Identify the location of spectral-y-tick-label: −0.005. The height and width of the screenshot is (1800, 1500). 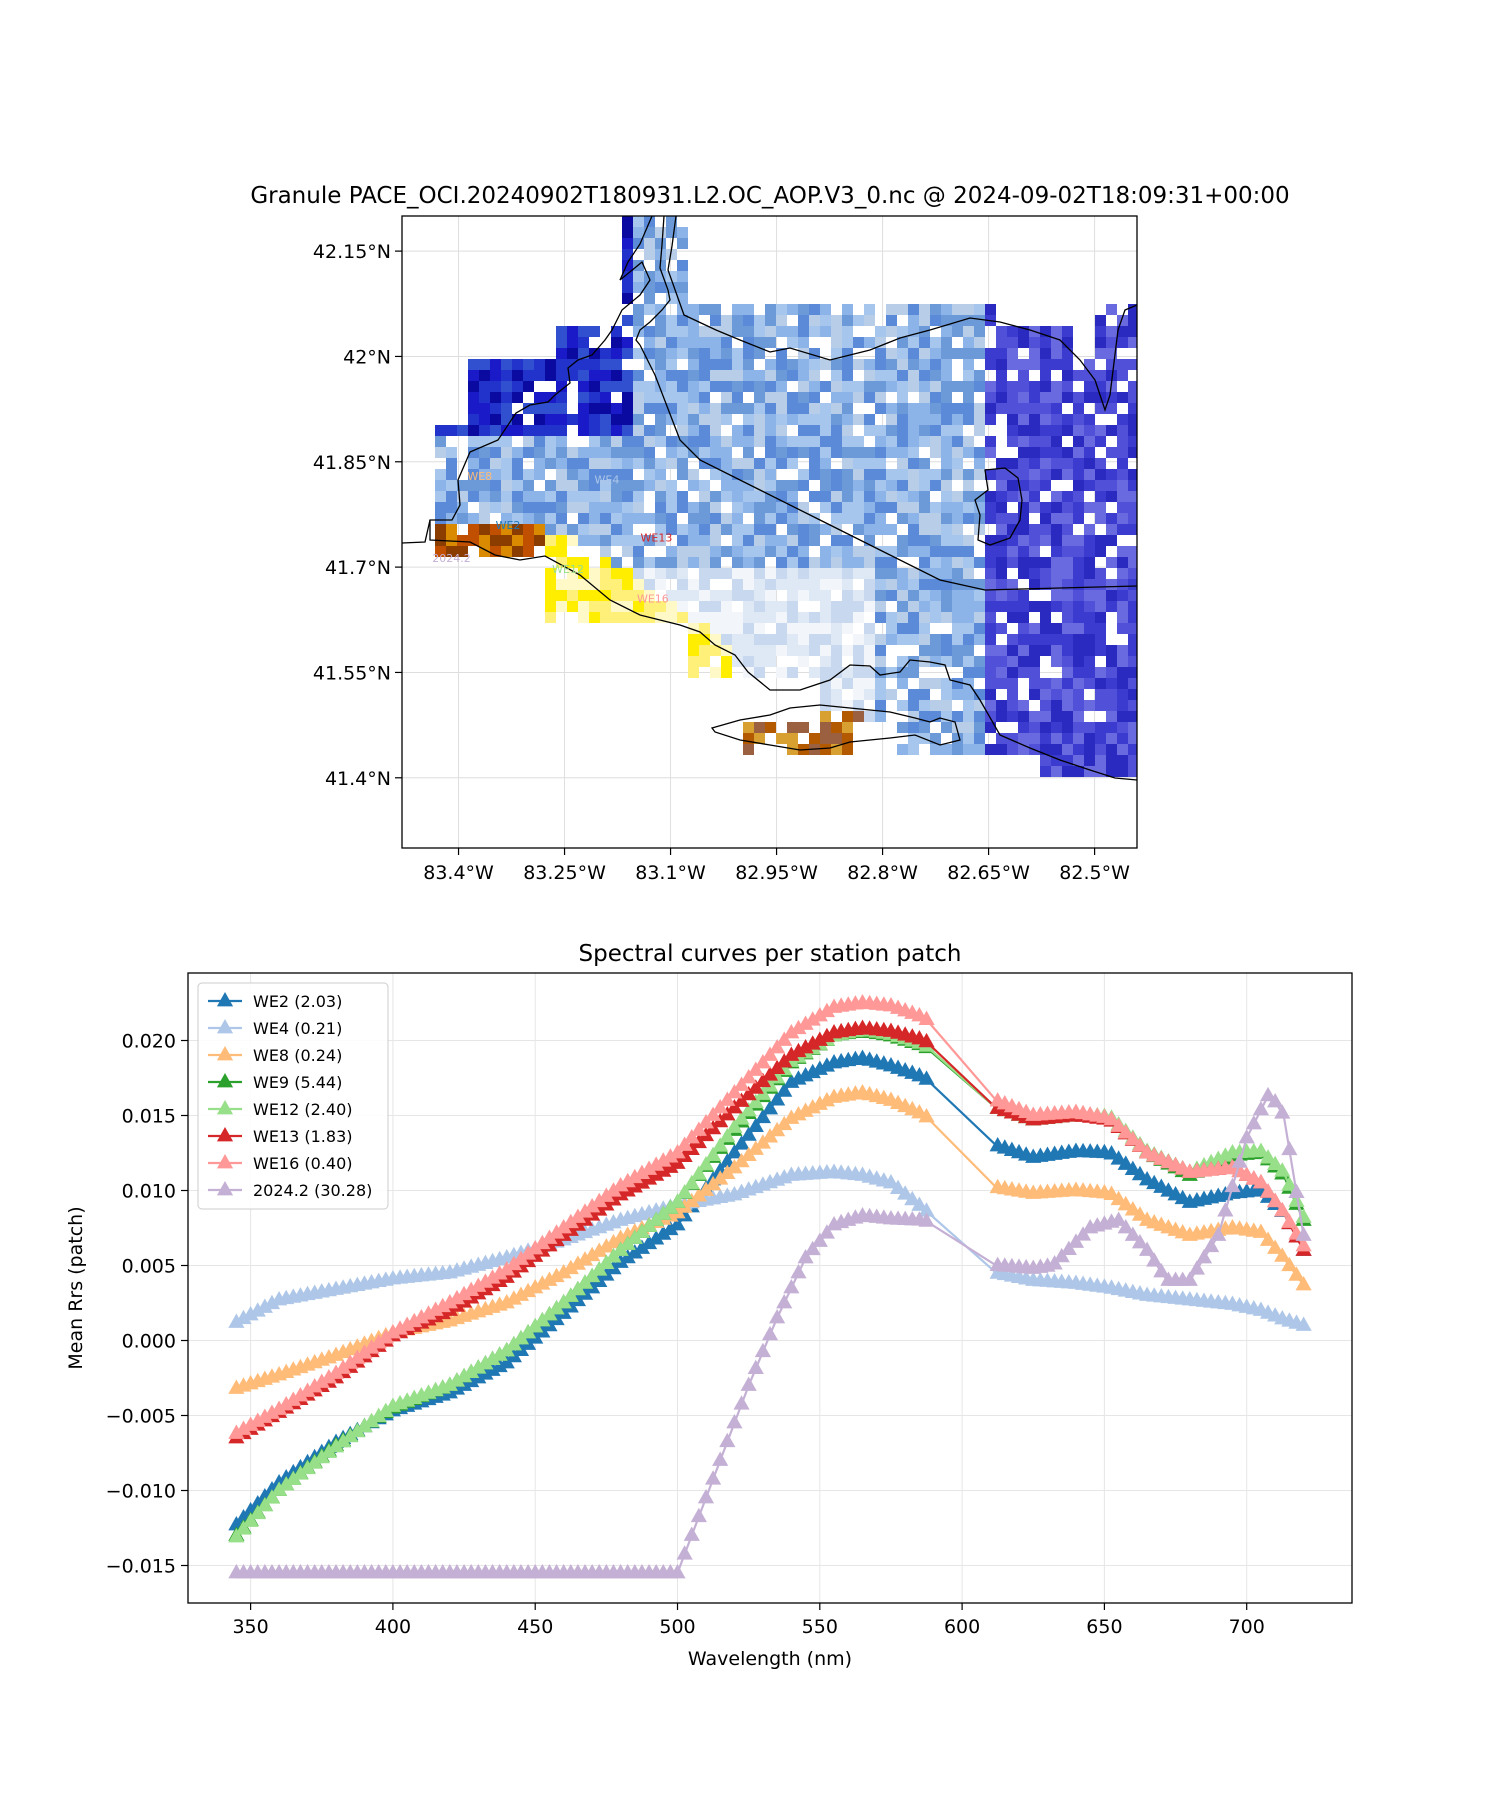
(141, 1417).